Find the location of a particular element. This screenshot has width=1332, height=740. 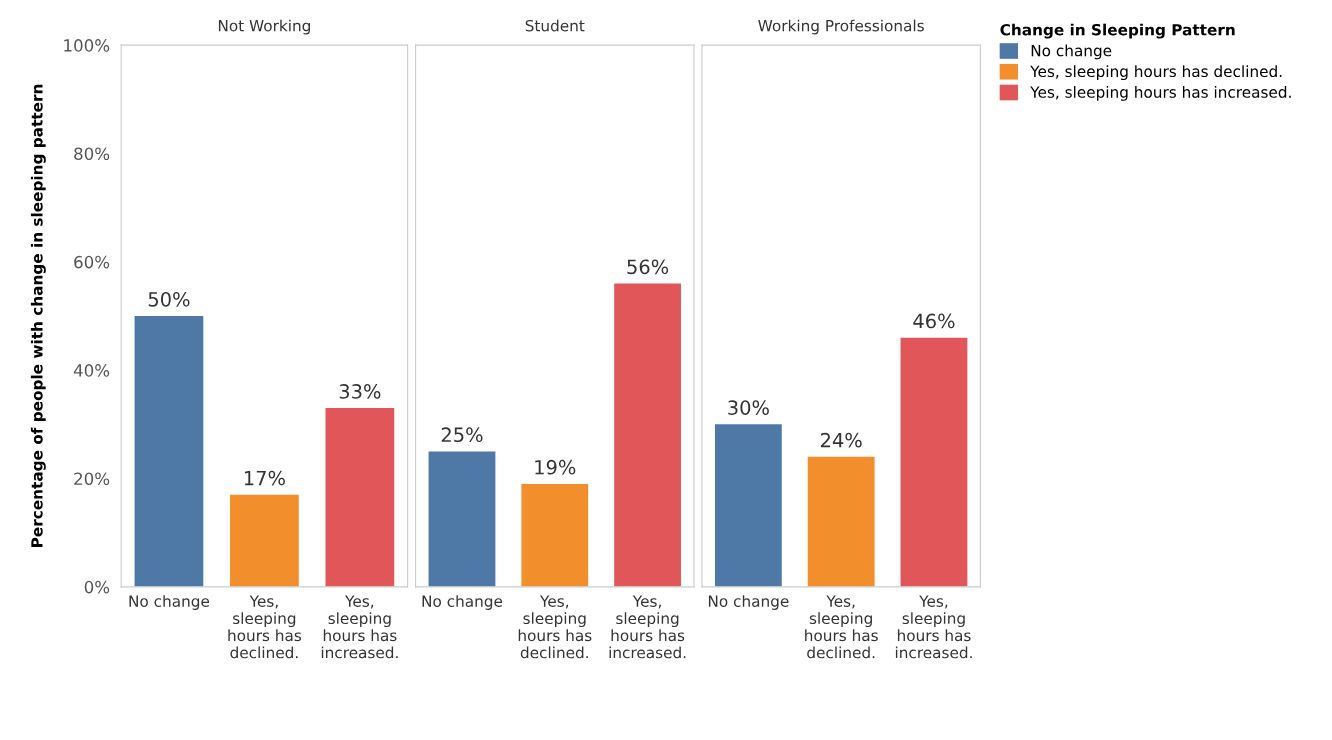

chart-title: Working Professionals is located at coordinates (841, 27).